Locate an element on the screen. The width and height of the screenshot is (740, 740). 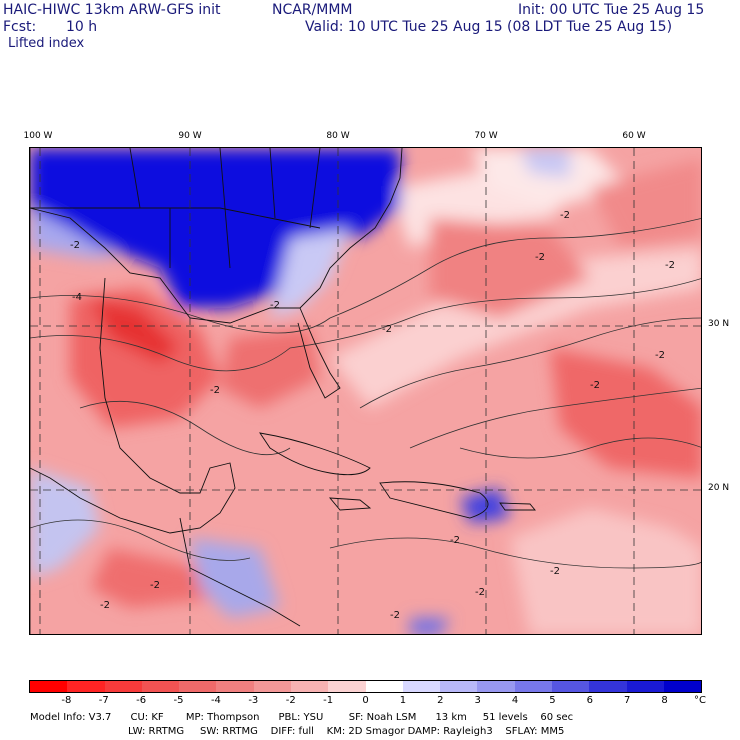
colorbar-tick-label: -8 is located at coordinates (66, 700).